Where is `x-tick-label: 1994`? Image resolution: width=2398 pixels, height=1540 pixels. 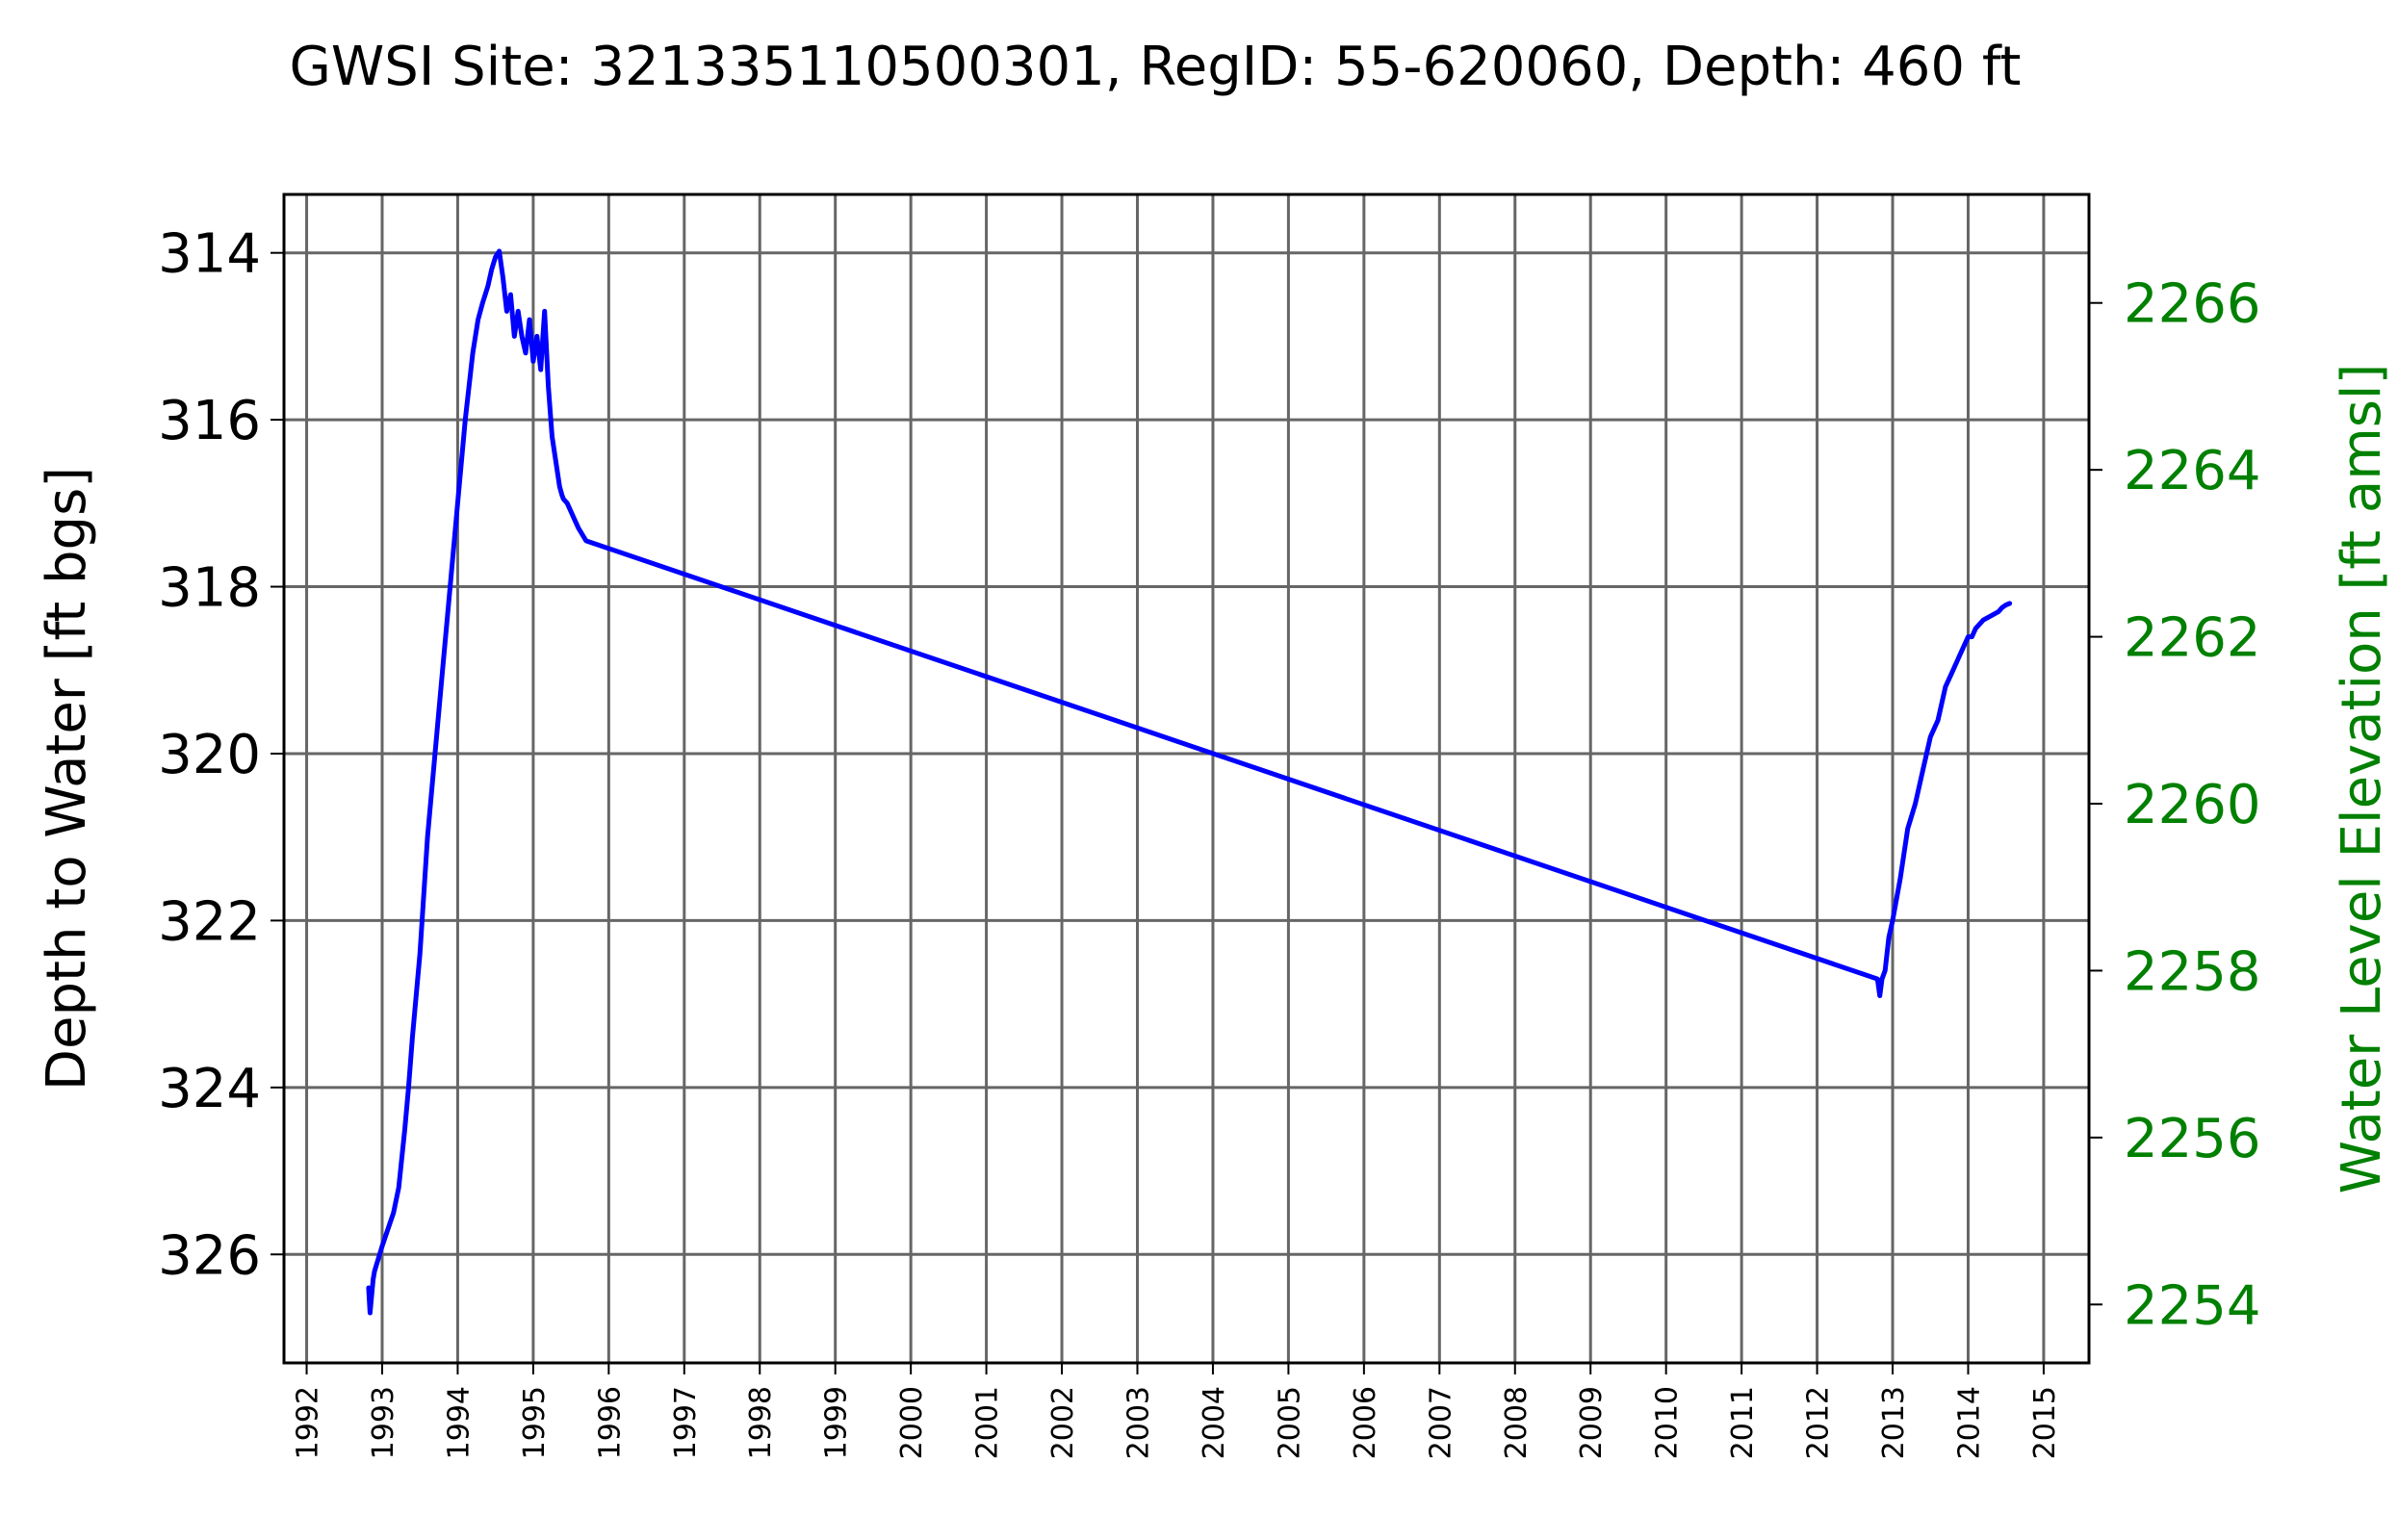
x-tick-label: 1994 is located at coordinates (459, 1422).